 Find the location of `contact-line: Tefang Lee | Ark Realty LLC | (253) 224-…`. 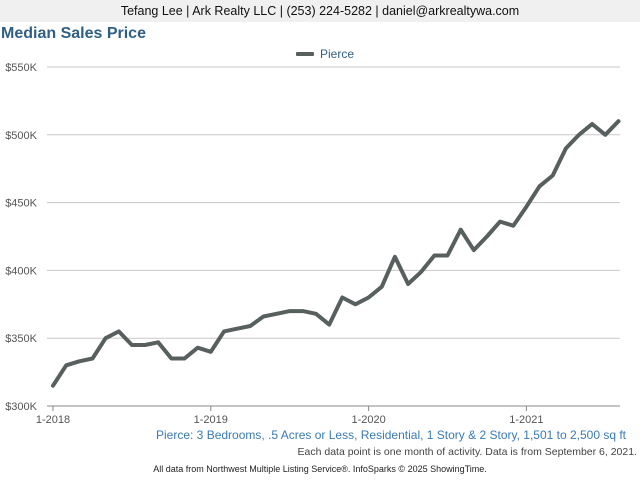

contact-line: Tefang Lee | Ark Realty LLC | (253) 224-… is located at coordinates (320, 11).